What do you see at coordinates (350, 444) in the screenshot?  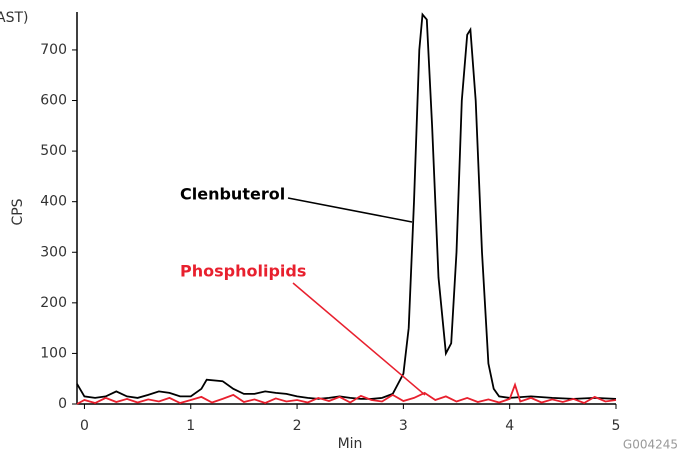 I see `x-axis-label: Min` at bounding box center [350, 444].